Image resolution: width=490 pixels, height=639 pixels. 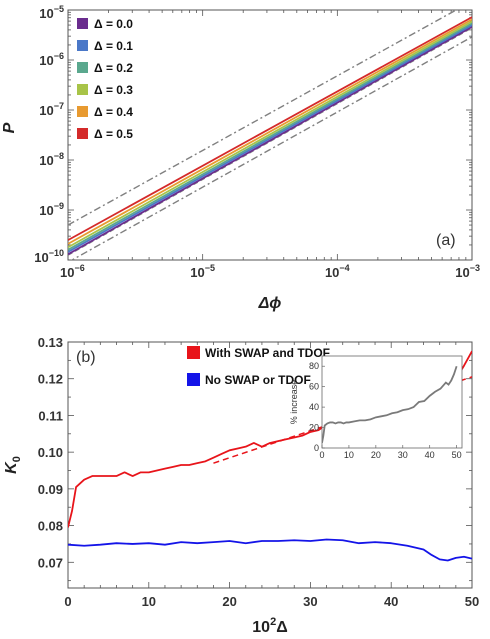 What do you see at coordinates (430, 455) in the screenshot?
I see `inset-x-tick-label: 40` at bounding box center [430, 455].